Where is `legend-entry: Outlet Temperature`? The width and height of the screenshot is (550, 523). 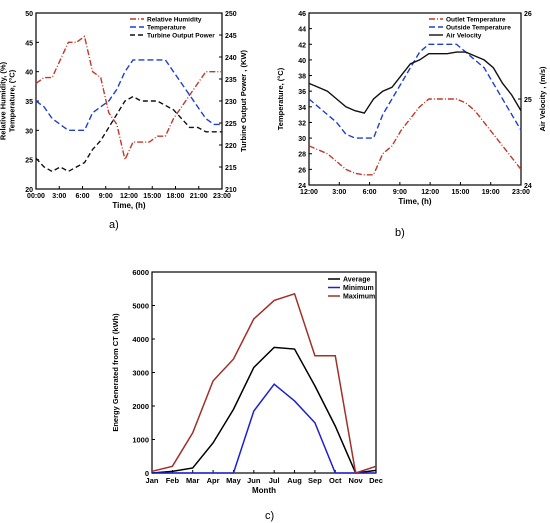 legend-entry: Outlet Temperature is located at coordinates (476, 20).